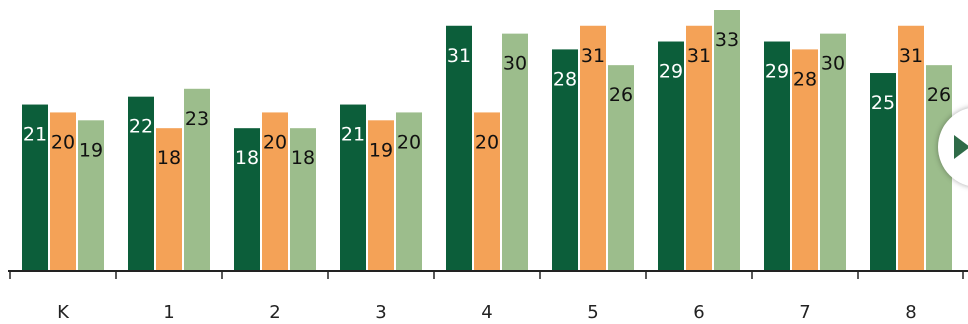  Describe the element at coordinates (515, 64) in the screenshot. I see `value-label-s3-4: 30` at that location.